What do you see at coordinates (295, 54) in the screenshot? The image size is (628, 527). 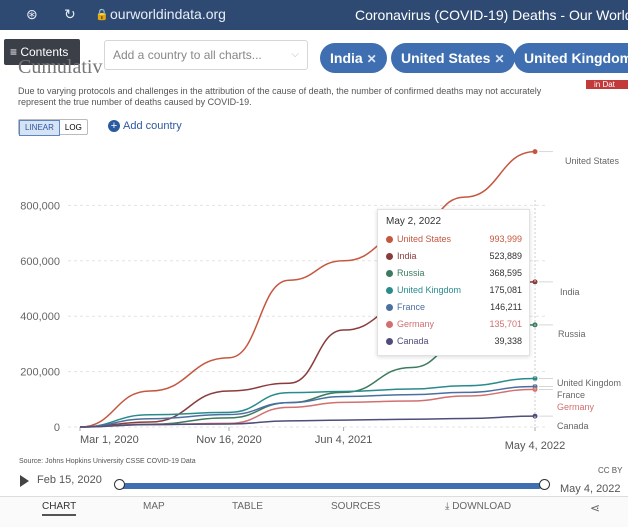 I see `chevron-down-icon: ⌵` at bounding box center [295, 54].